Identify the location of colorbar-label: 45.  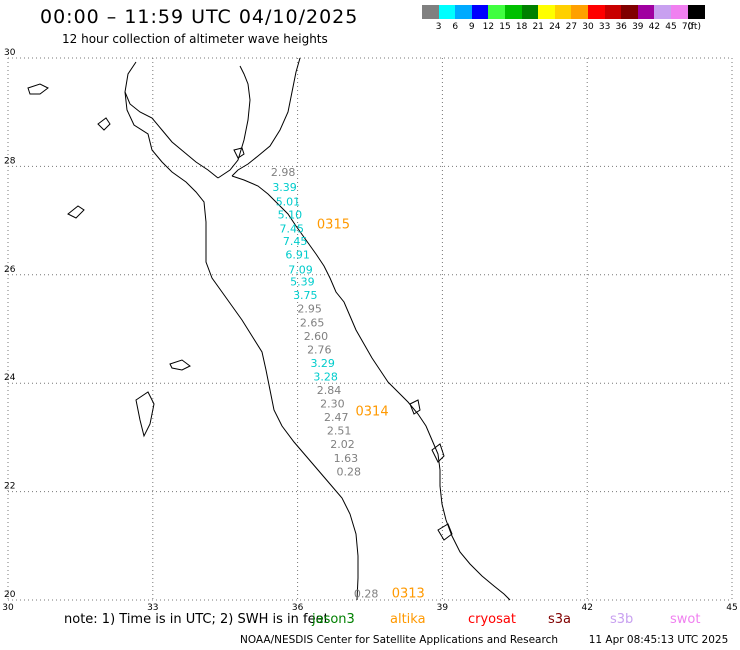
(671, 27).